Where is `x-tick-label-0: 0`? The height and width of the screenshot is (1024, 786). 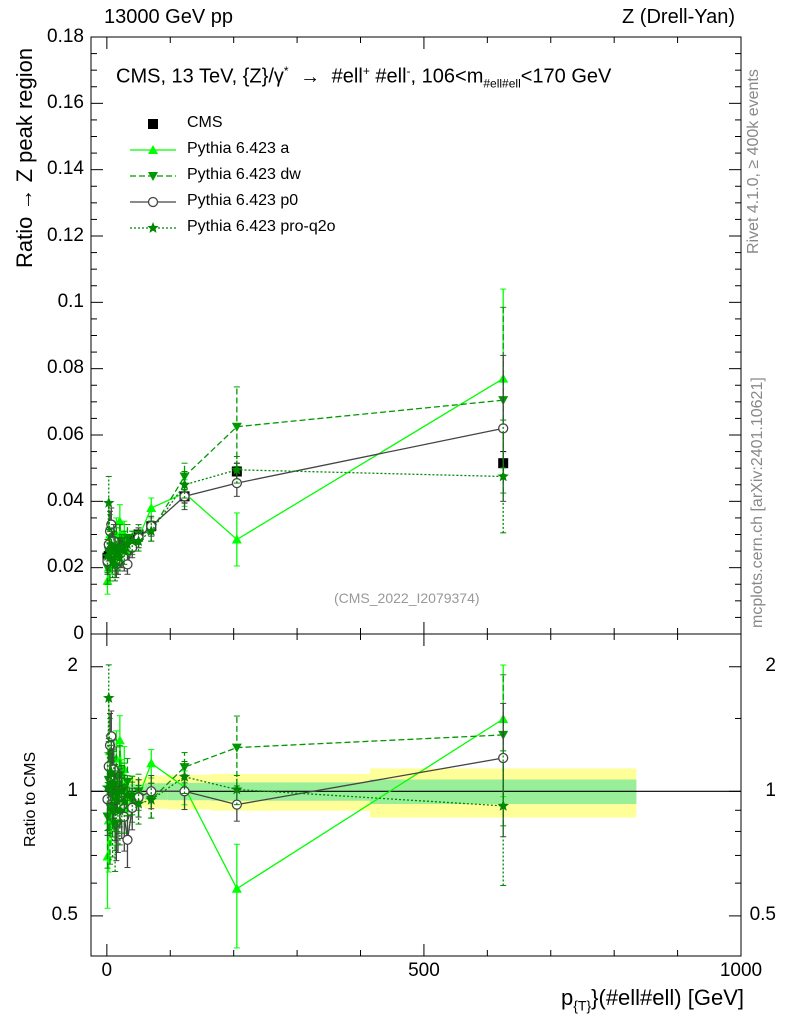
x-tick-label-0: 0 is located at coordinates (107, 970).